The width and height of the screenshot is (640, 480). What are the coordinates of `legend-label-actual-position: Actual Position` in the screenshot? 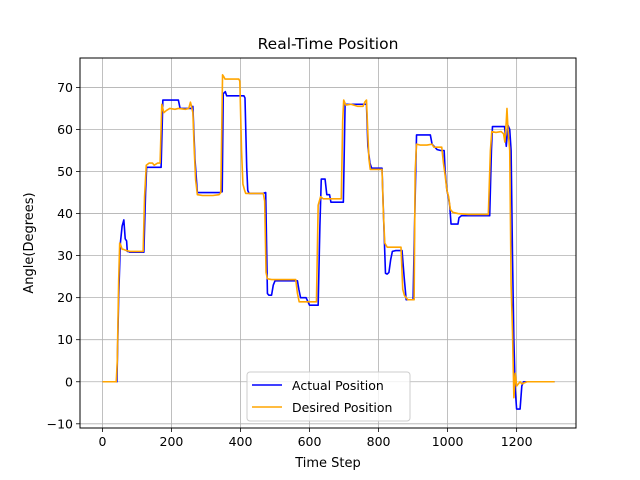 It's located at (338, 385).